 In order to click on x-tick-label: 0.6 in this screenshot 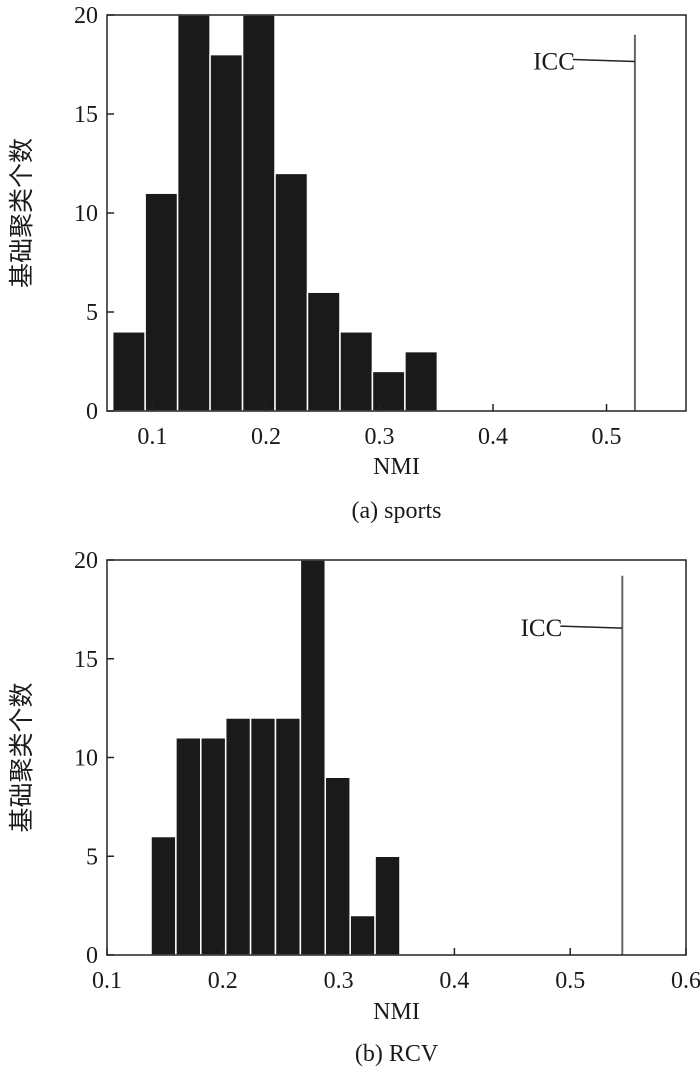, I will do `click(685, 981)`.